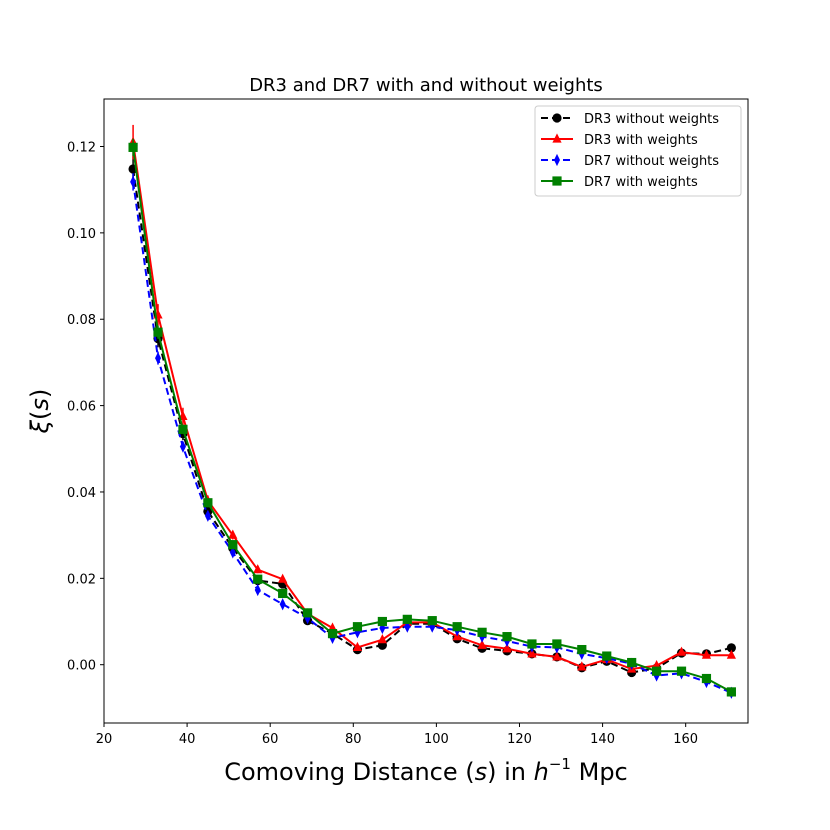 The height and width of the screenshot is (830, 830). I want to click on x-axis: 20 40 60 80 100 120 140 160, so click(397, 735).